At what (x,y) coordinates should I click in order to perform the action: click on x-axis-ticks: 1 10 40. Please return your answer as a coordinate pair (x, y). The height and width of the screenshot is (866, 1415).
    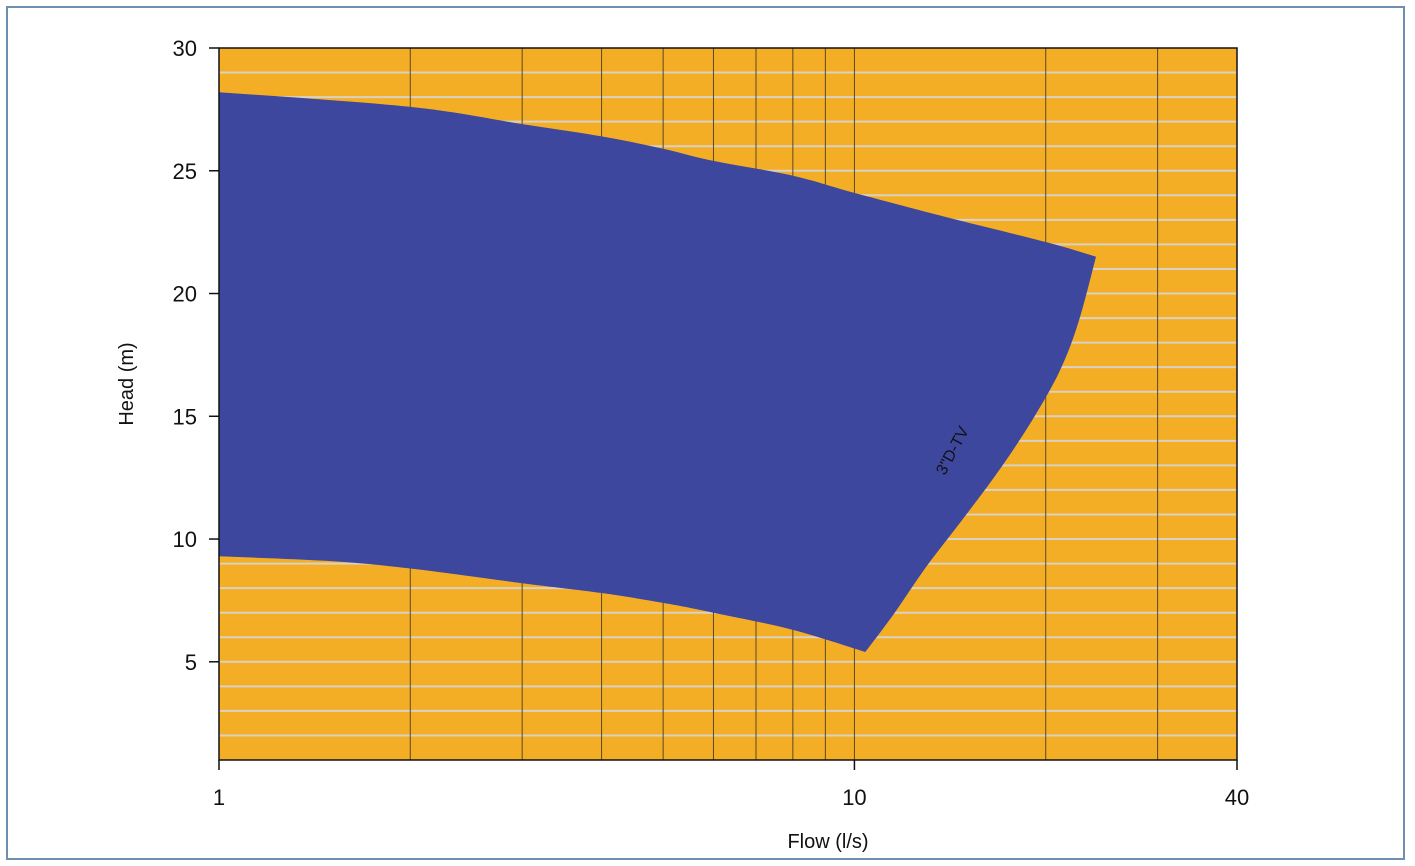
    Looking at the image, I should click on (731, 785).